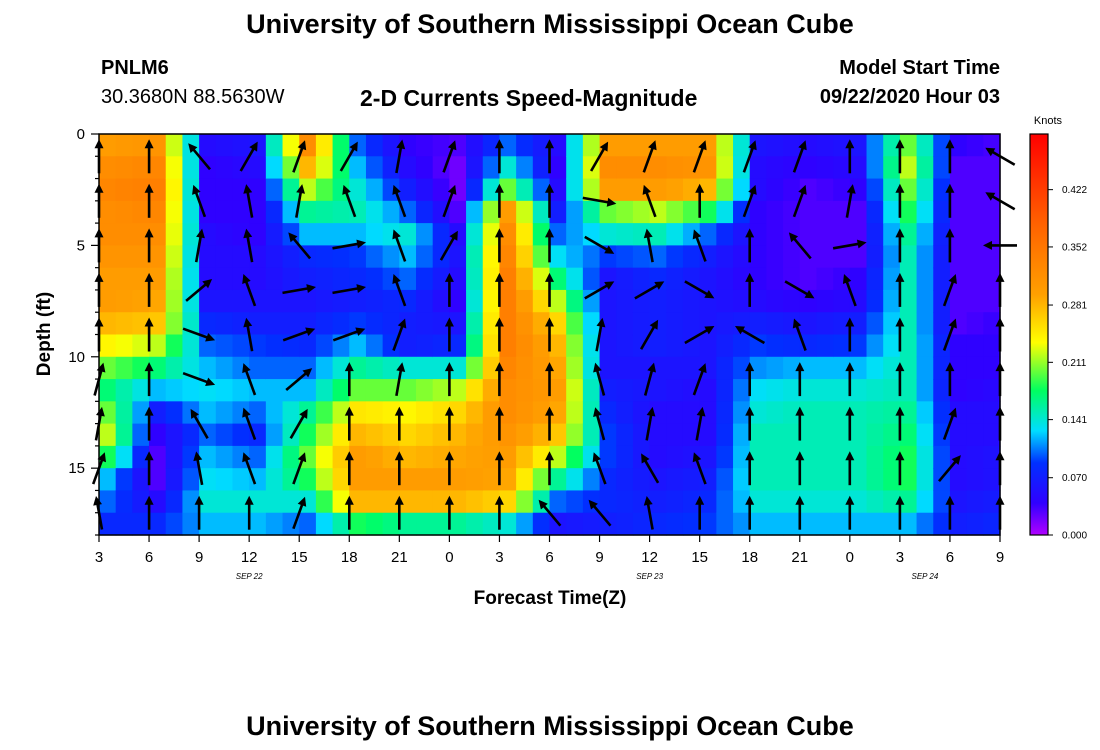 The image size is (1100, 750). What do you see at coordinates (599, 557) in the screenshot?
I see `x-tick-label: 9` at bounding box center [599, 557].